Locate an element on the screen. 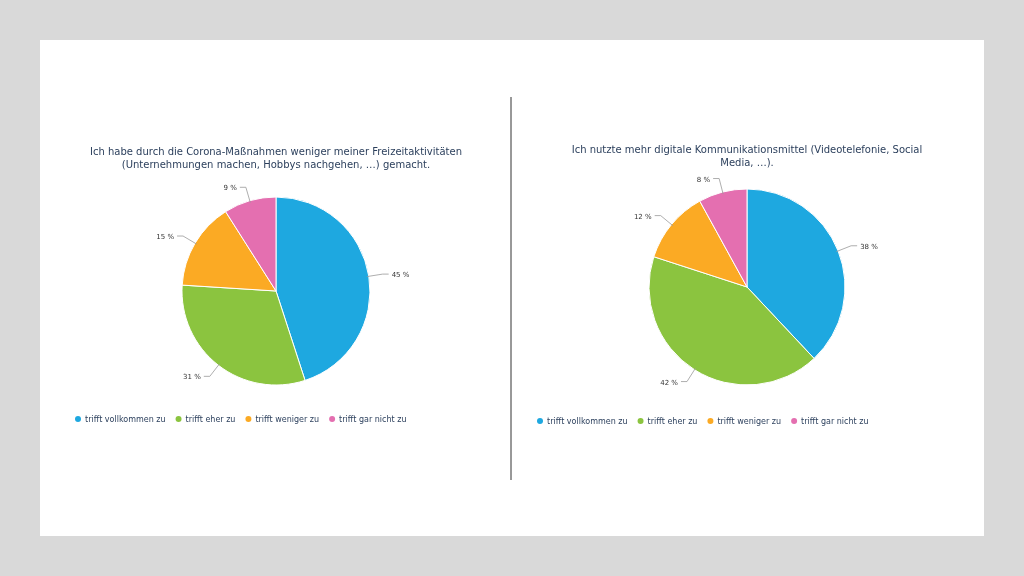 The image size is (1024, 576). chart-title: Ich nutzte mehr digitale Kommunikationsmittel (Videotelefonie, Social Media, …). is located at coordinates (747, 156).